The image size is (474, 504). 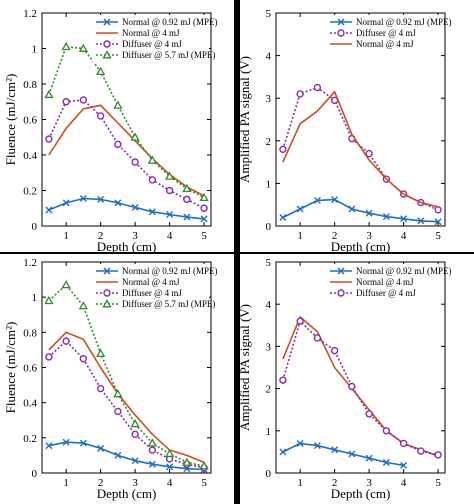 I want to click on y-tick-label: 4, so click(x=269, y=305).